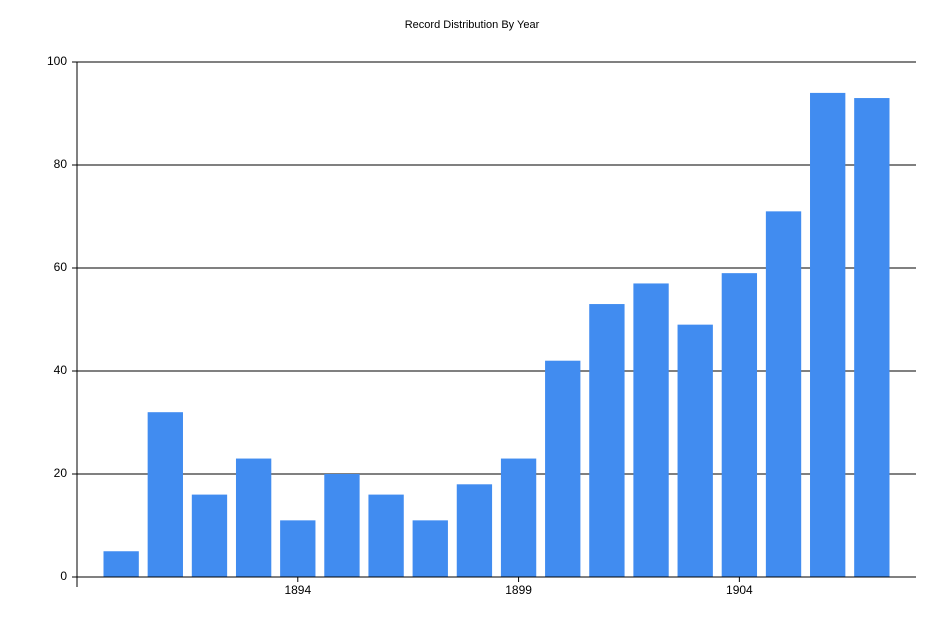 The width and height of the screenshot is (945, 630). What do you see at coordinates (61, 267) in the screenshot?
I see `y-tick-label: 60` at bounding box center [61, 267].